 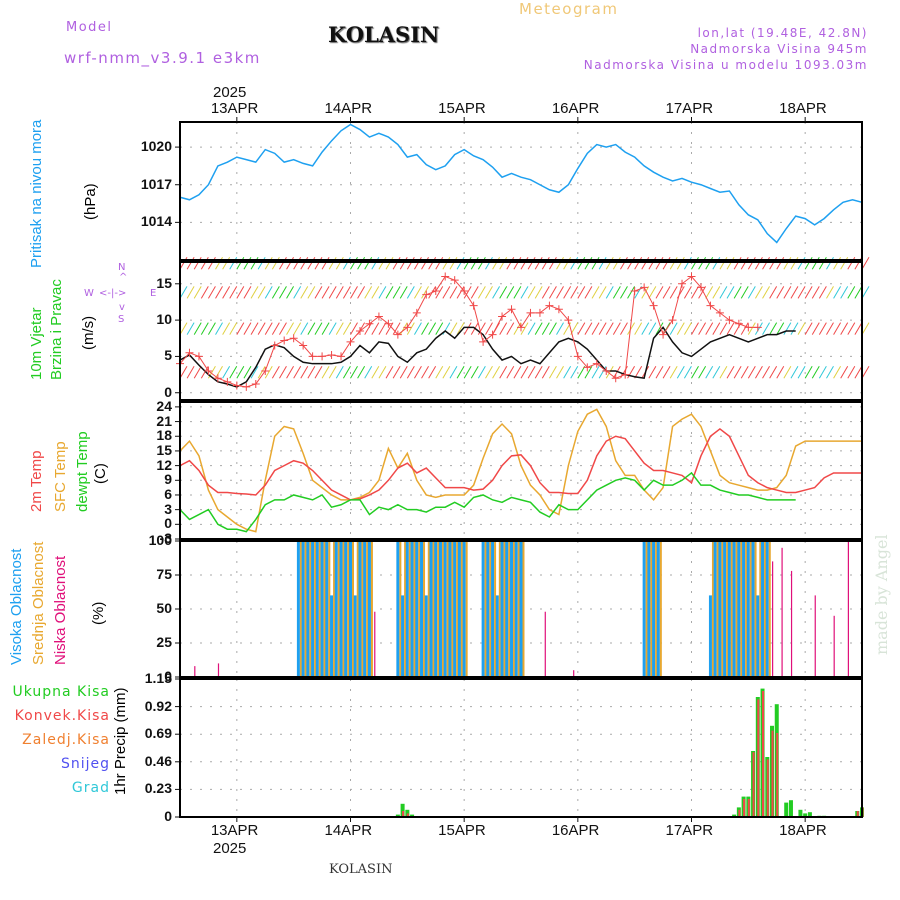 I want to click on y-tick-label: 25, so click(x=164, y=642).